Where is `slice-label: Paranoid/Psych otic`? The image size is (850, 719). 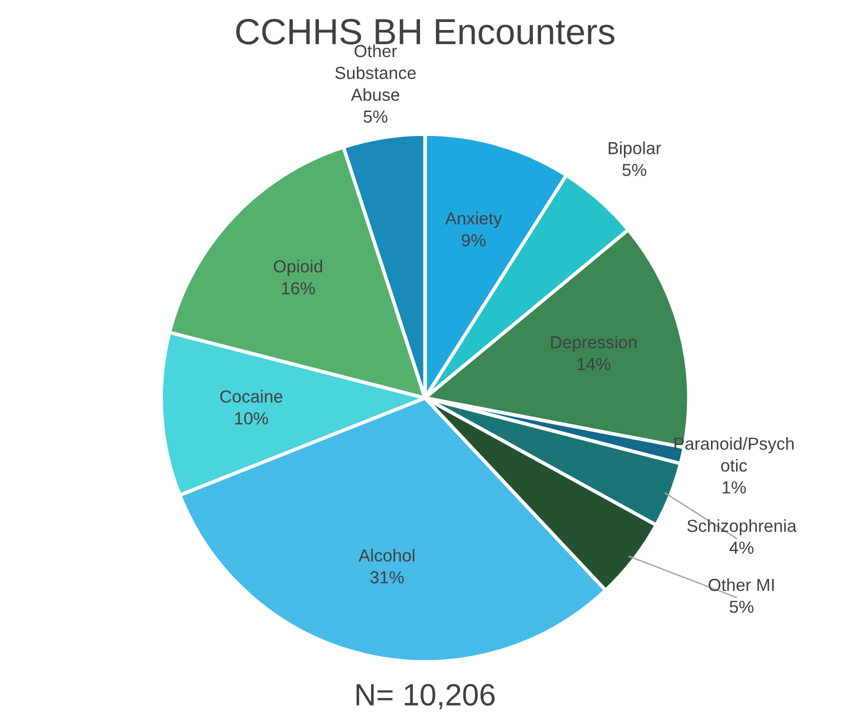 slice-label: Paranoid/Psych otic is located at coordinates (734, 454).